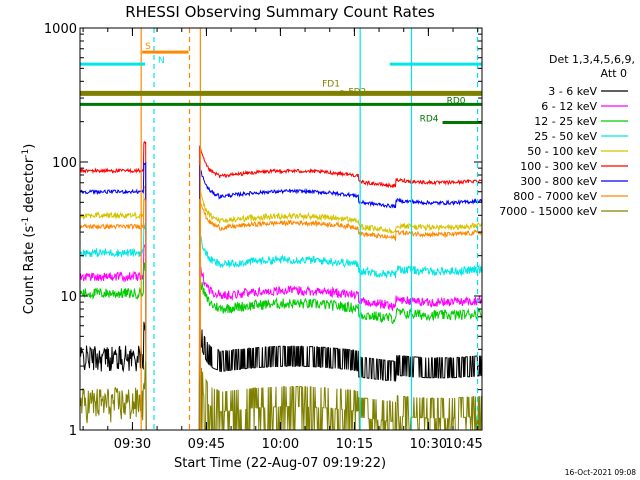  What do you see at coordinates (29, 187) in the screenshot?
I see `y-axis-label-mid: detector` at bounding box center [29, 187].